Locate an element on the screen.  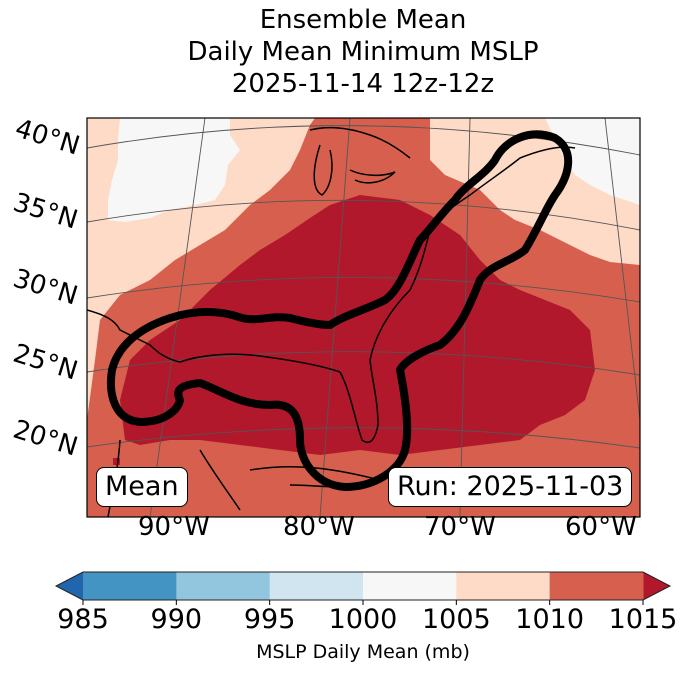
colorbar-tick-label: 985 is located at coordinates (83, 619).